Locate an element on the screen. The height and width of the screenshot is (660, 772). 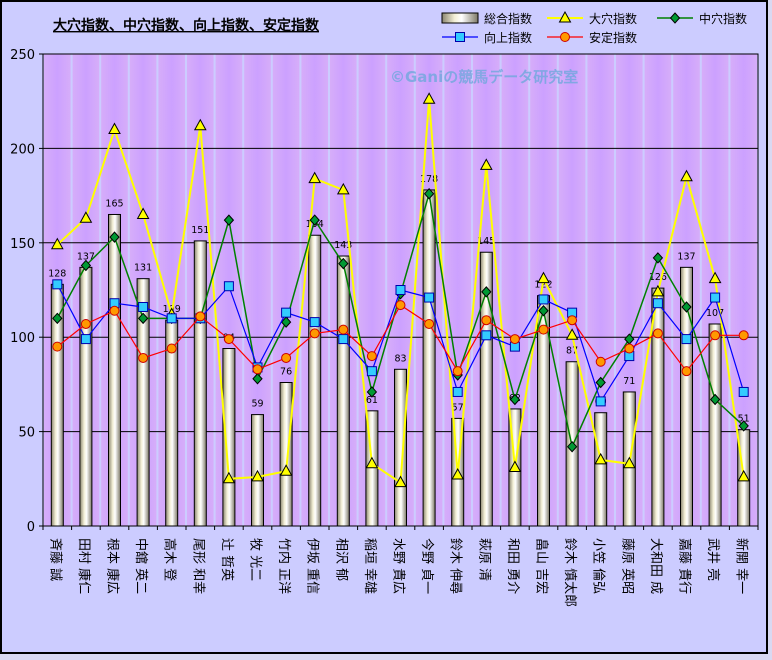
bar-data-label: 87 is located at coordinates (572, 351).